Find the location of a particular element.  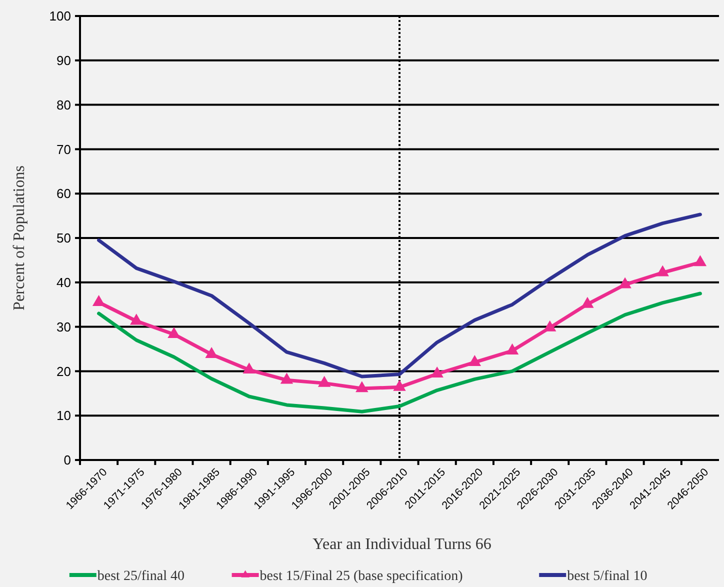

y-tick-label: 50 is located at coordinates (63, 238).